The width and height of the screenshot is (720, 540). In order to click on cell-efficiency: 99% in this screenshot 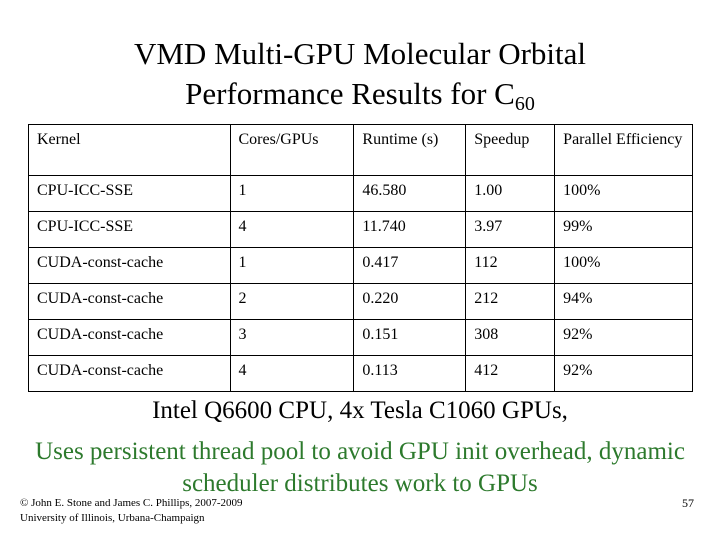, I will do `click(623, 229)`.